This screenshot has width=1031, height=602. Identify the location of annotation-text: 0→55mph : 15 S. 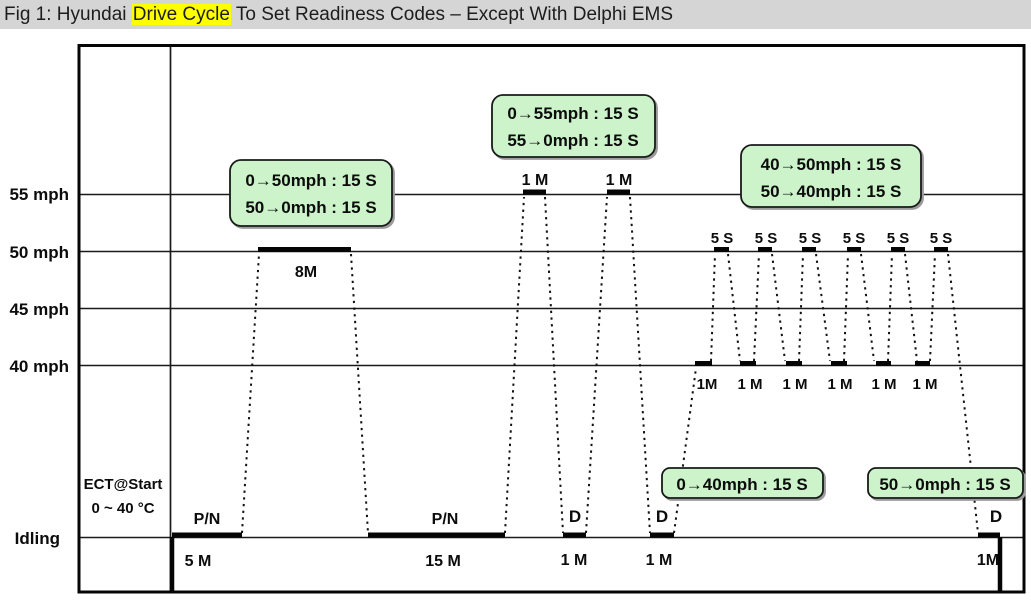
(572, 113).